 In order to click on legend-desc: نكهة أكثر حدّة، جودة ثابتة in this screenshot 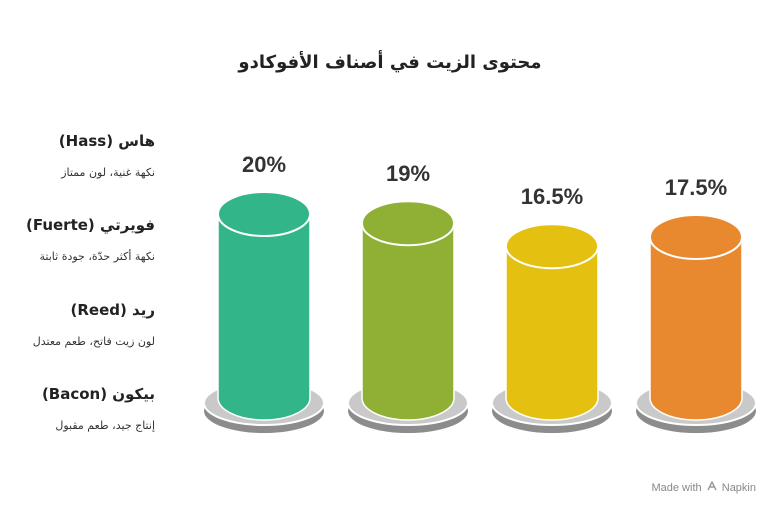, I will do `click(97, 256)`.